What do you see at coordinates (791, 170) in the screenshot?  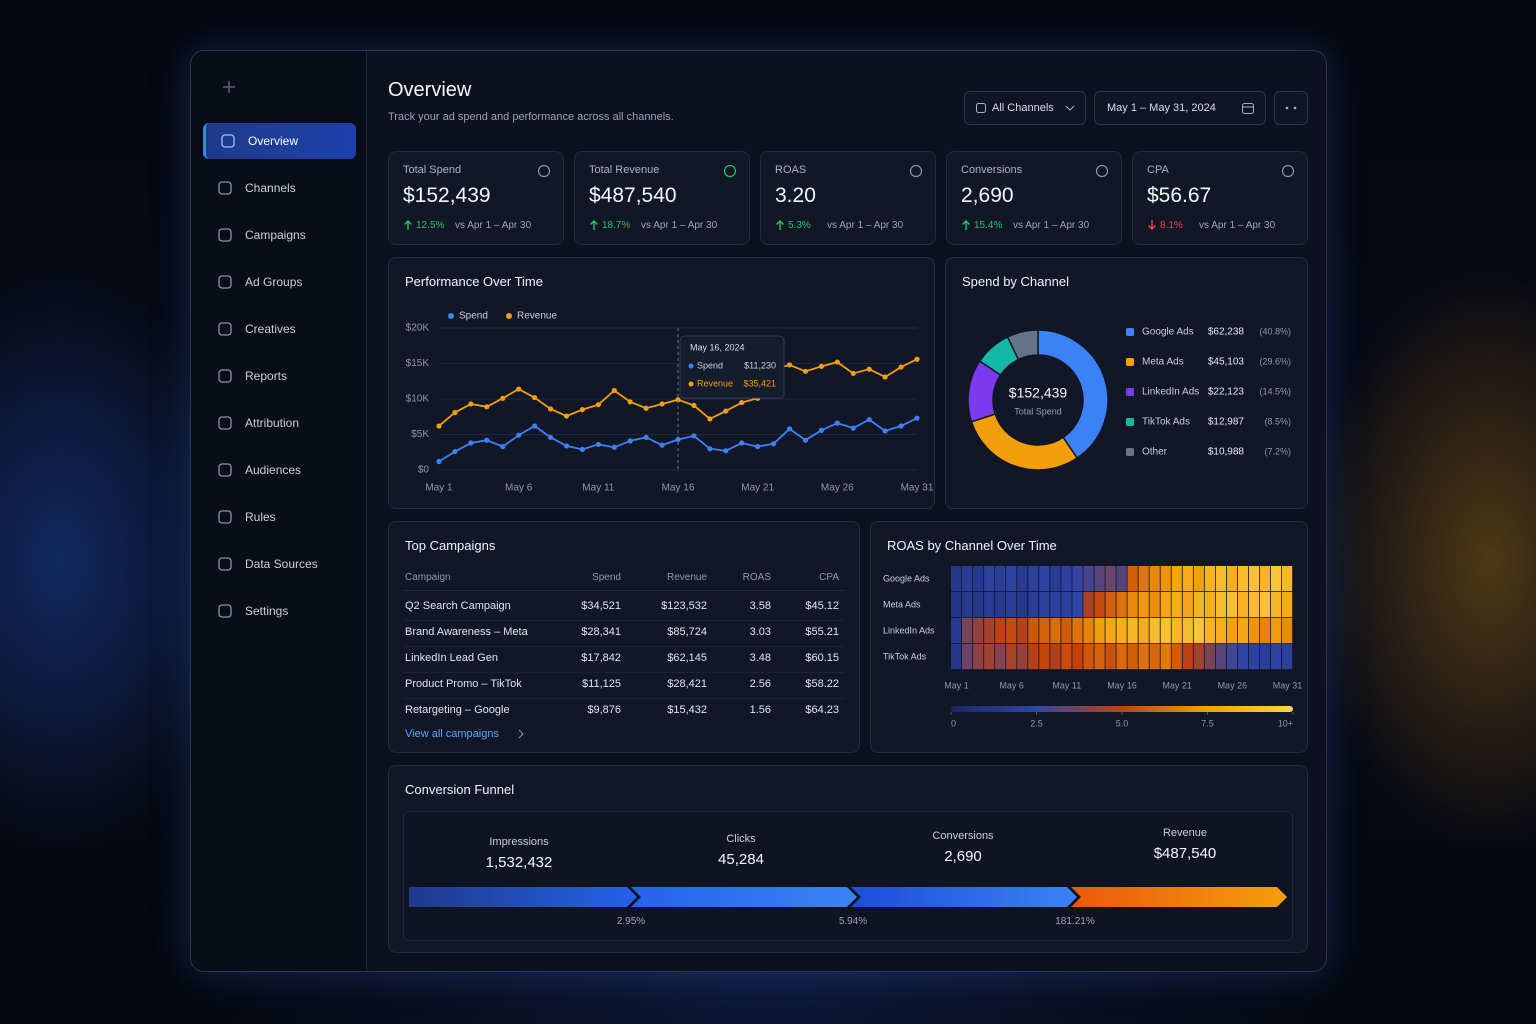 I see `kpi-label: ROAS` at bounding box center [791, 170].